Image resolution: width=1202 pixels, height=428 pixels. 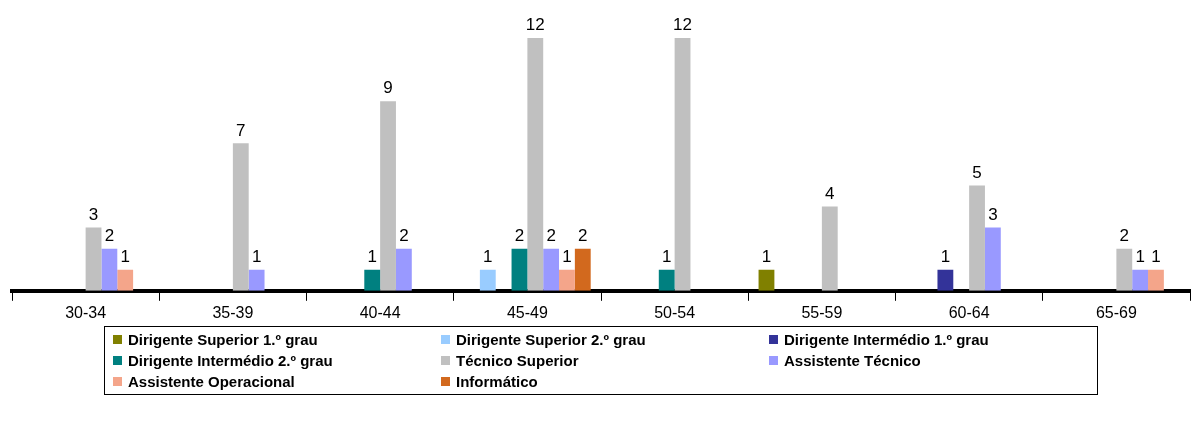 What do you see at coordinates (1116, 312) in the screenshot?
I see `x-tick-label: 65-69` at bounding box center [1116, 312].